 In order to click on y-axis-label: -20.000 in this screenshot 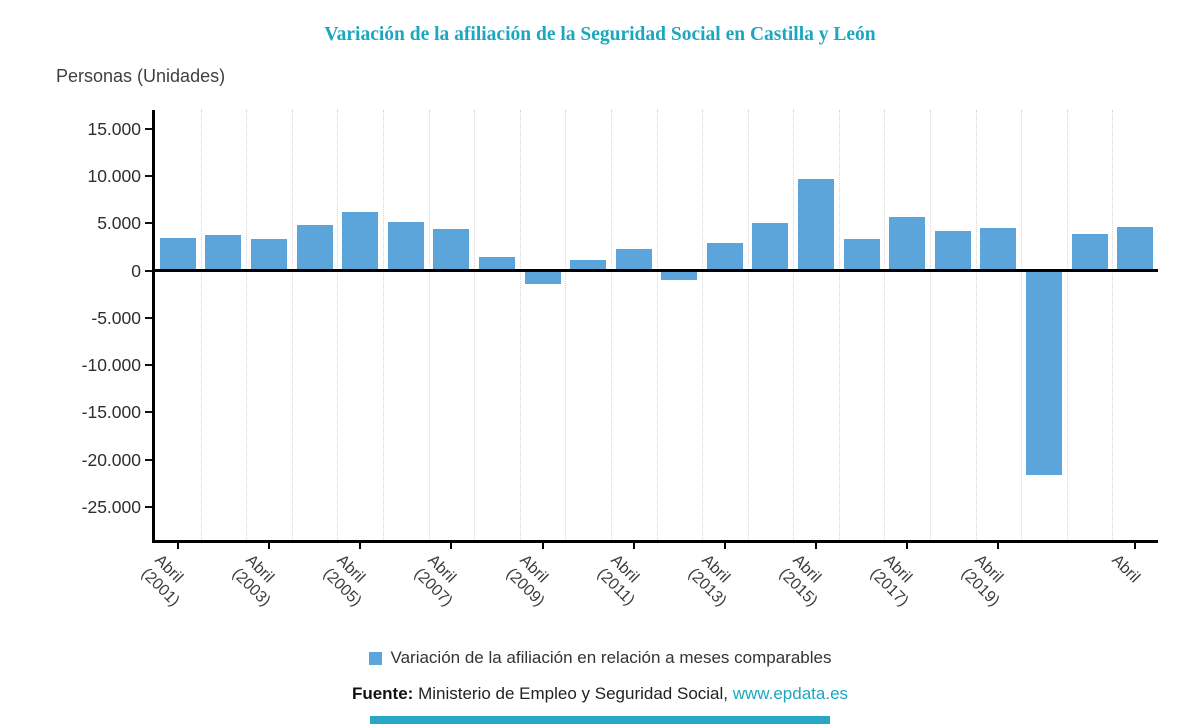, I will do `click(111, 459)`.